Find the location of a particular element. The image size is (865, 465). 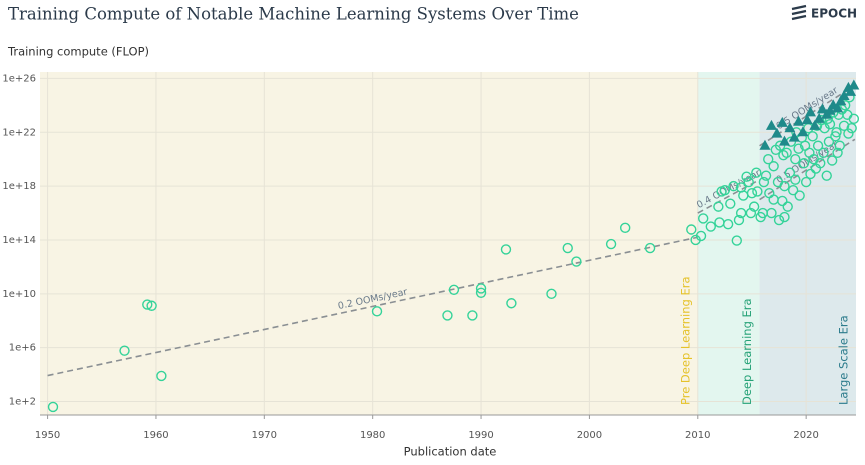

x-tick-label: 2020 is located at coordinates (805, 435).